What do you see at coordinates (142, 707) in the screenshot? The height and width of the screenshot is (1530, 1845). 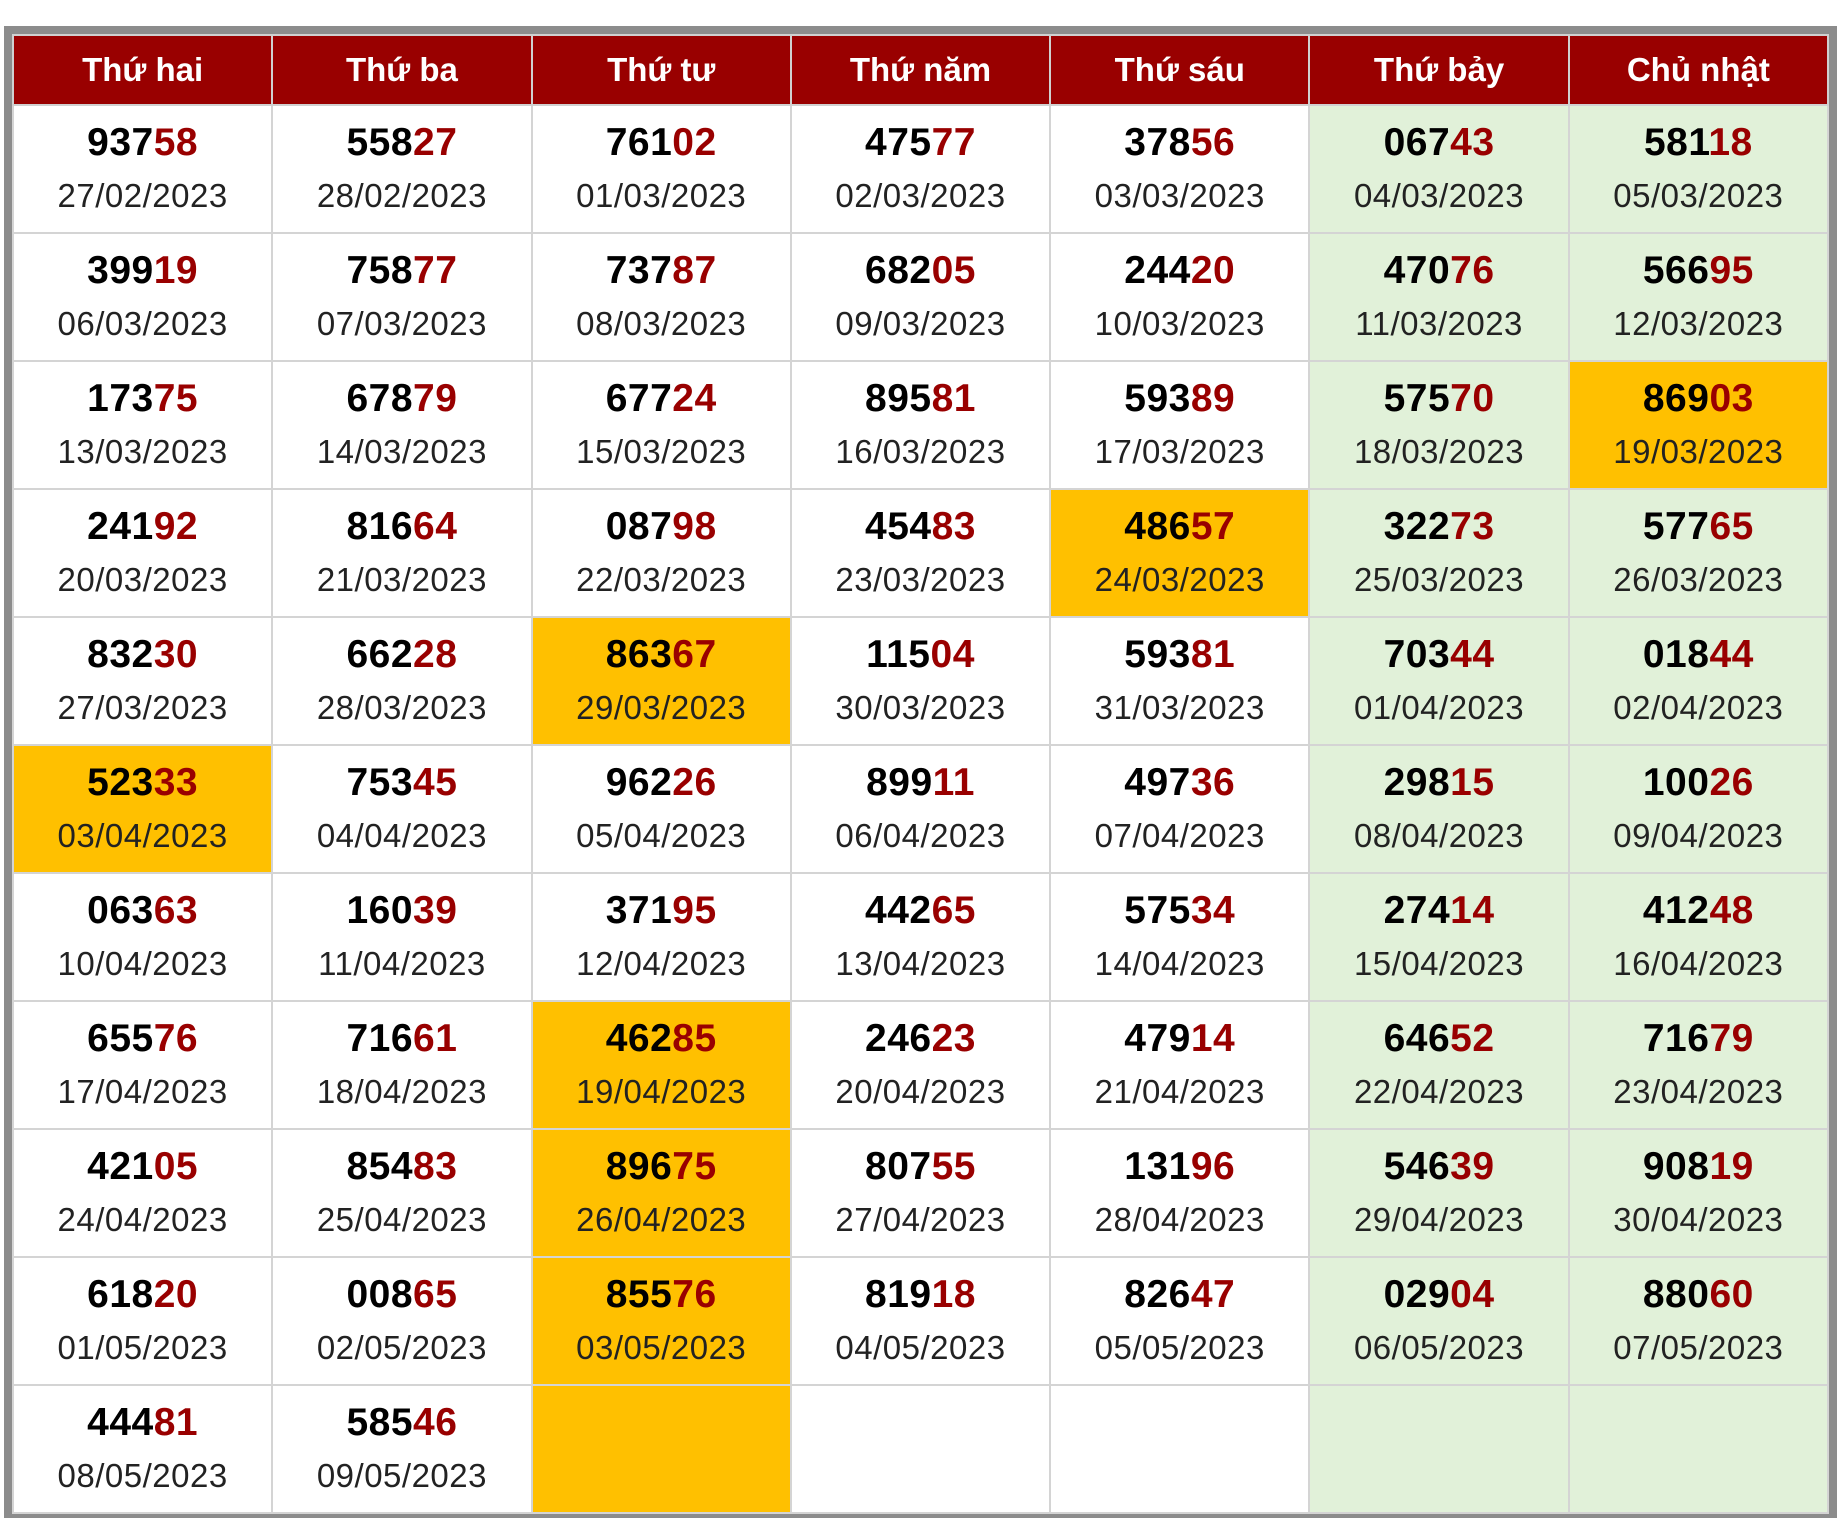 I see `result-date: 27/03/2023` at bounding box center [142, 707].